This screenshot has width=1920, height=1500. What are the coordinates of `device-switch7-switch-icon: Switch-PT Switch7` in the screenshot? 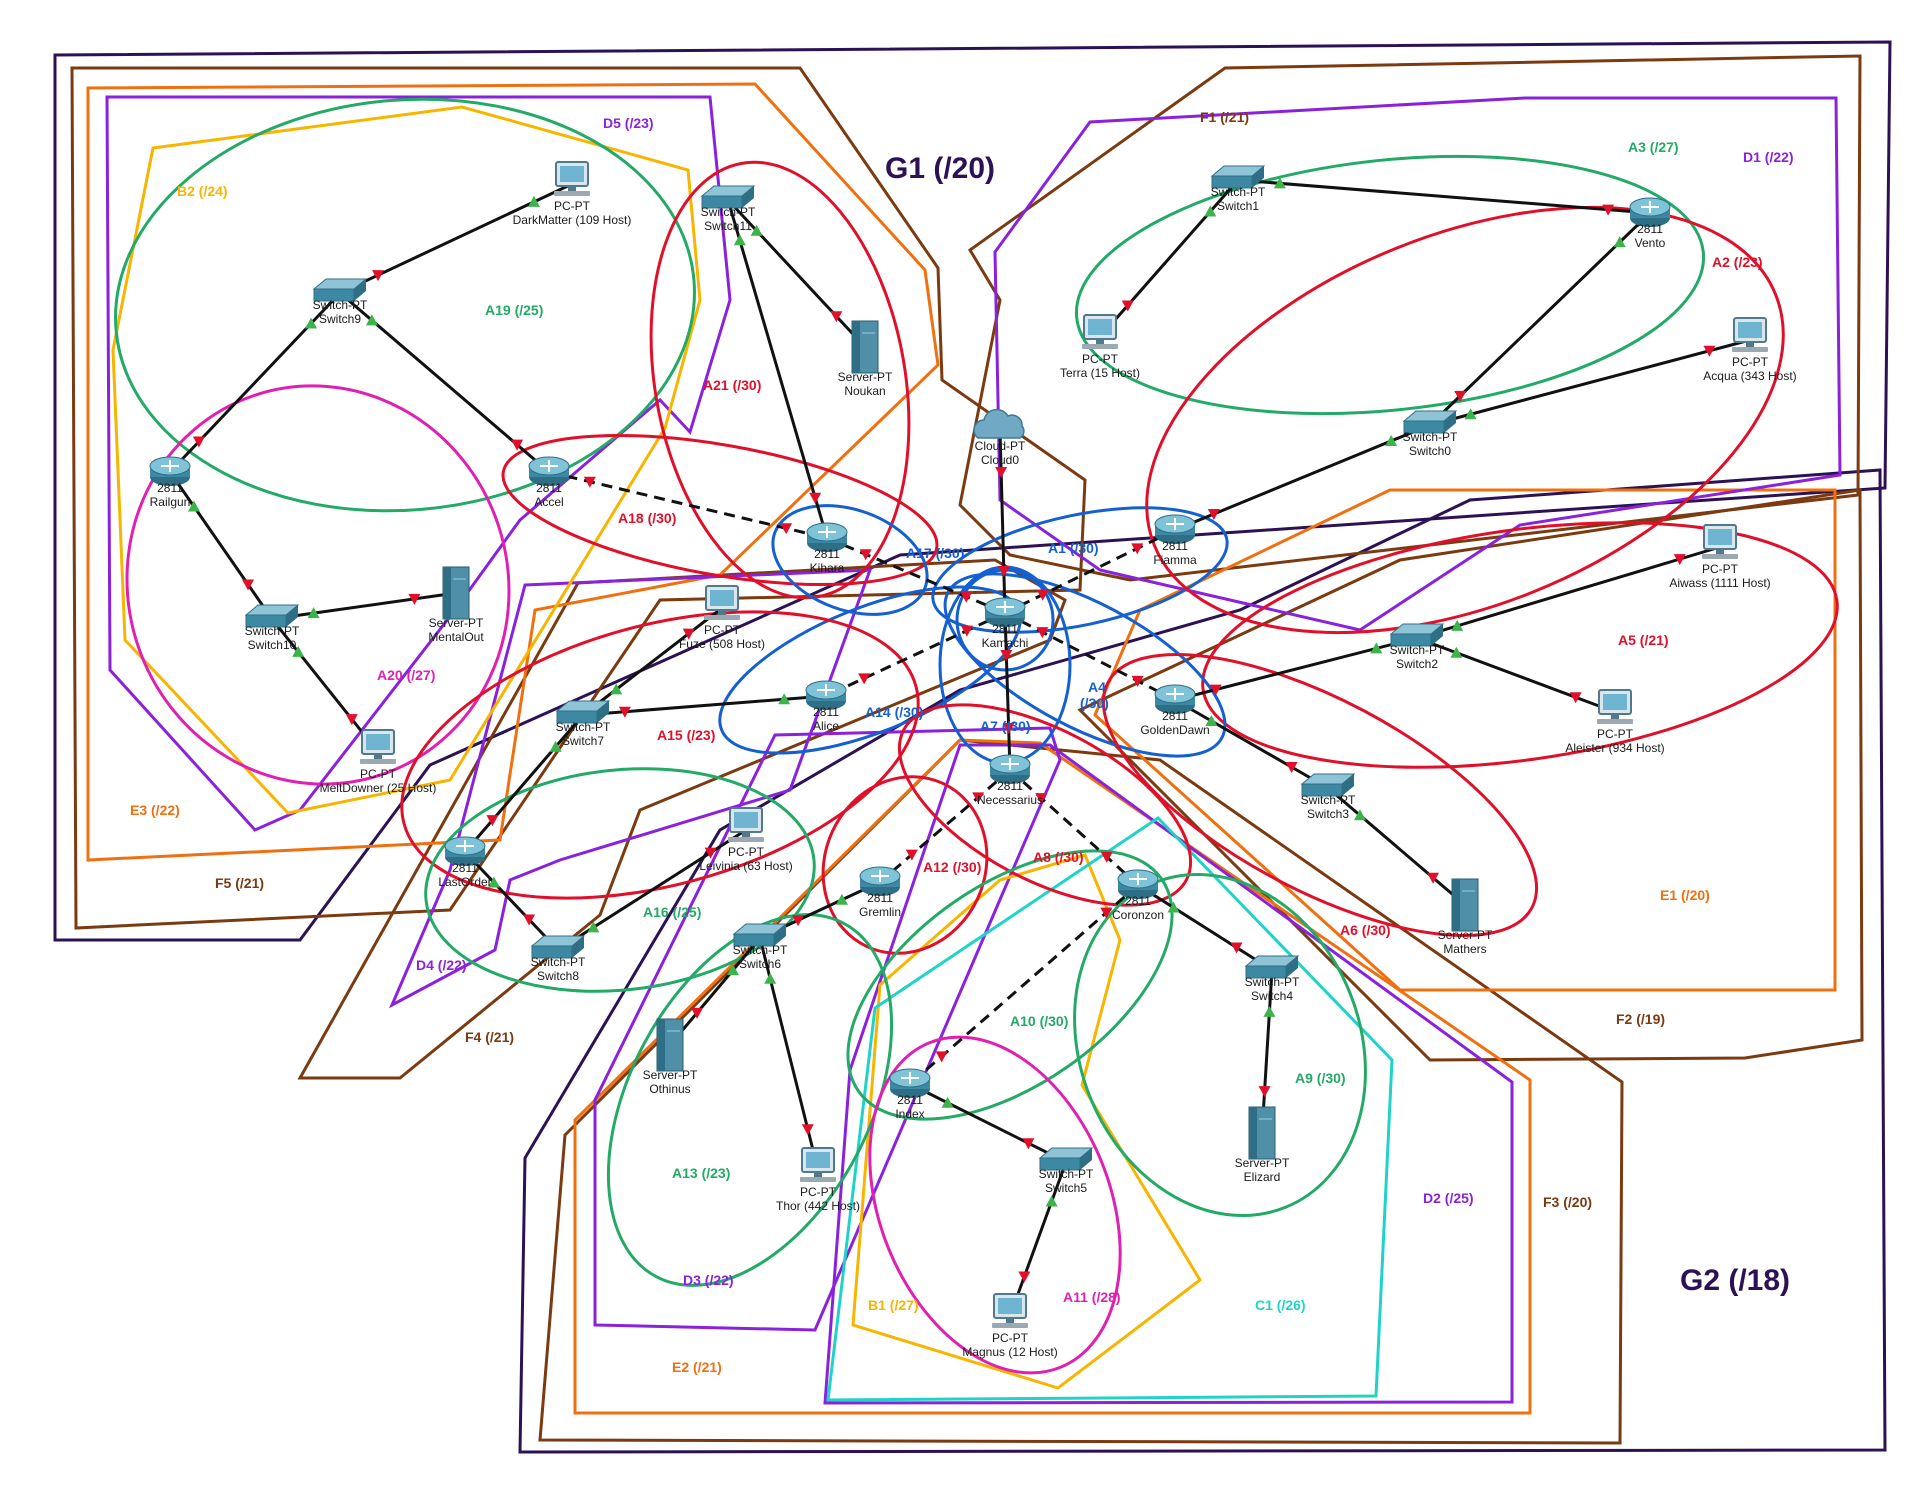 It's located at (583, 724).